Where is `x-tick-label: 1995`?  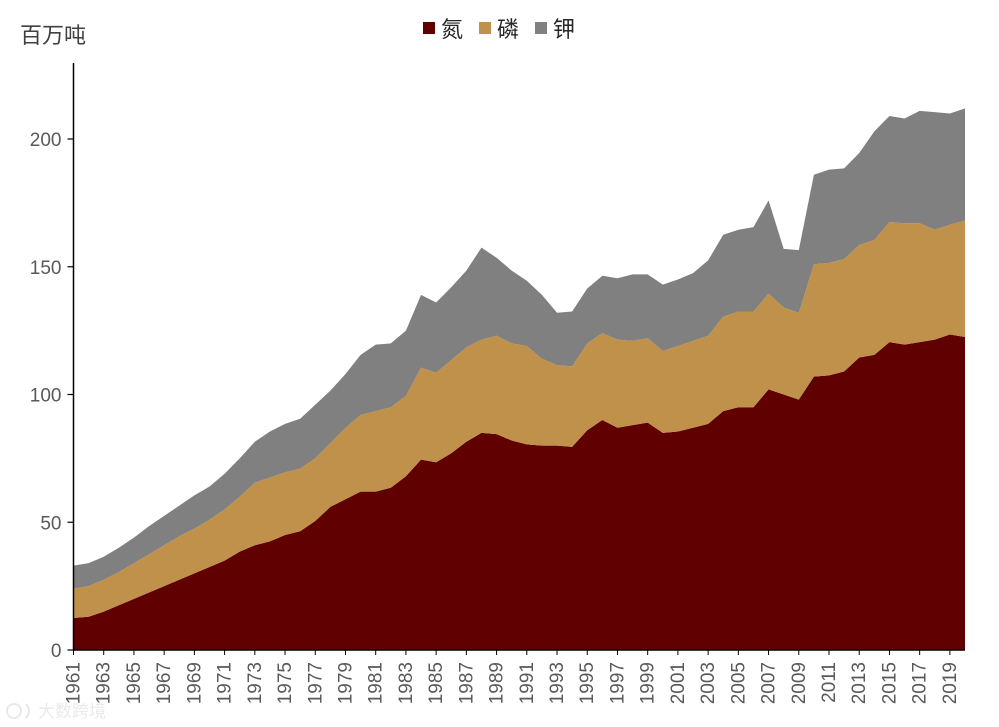
x-tick-label: 1995 is located at coordinates (587, 683).